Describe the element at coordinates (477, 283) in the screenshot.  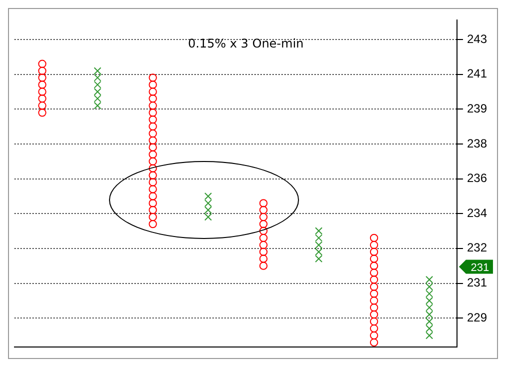
I see `y-tick-label: 231` at that location.